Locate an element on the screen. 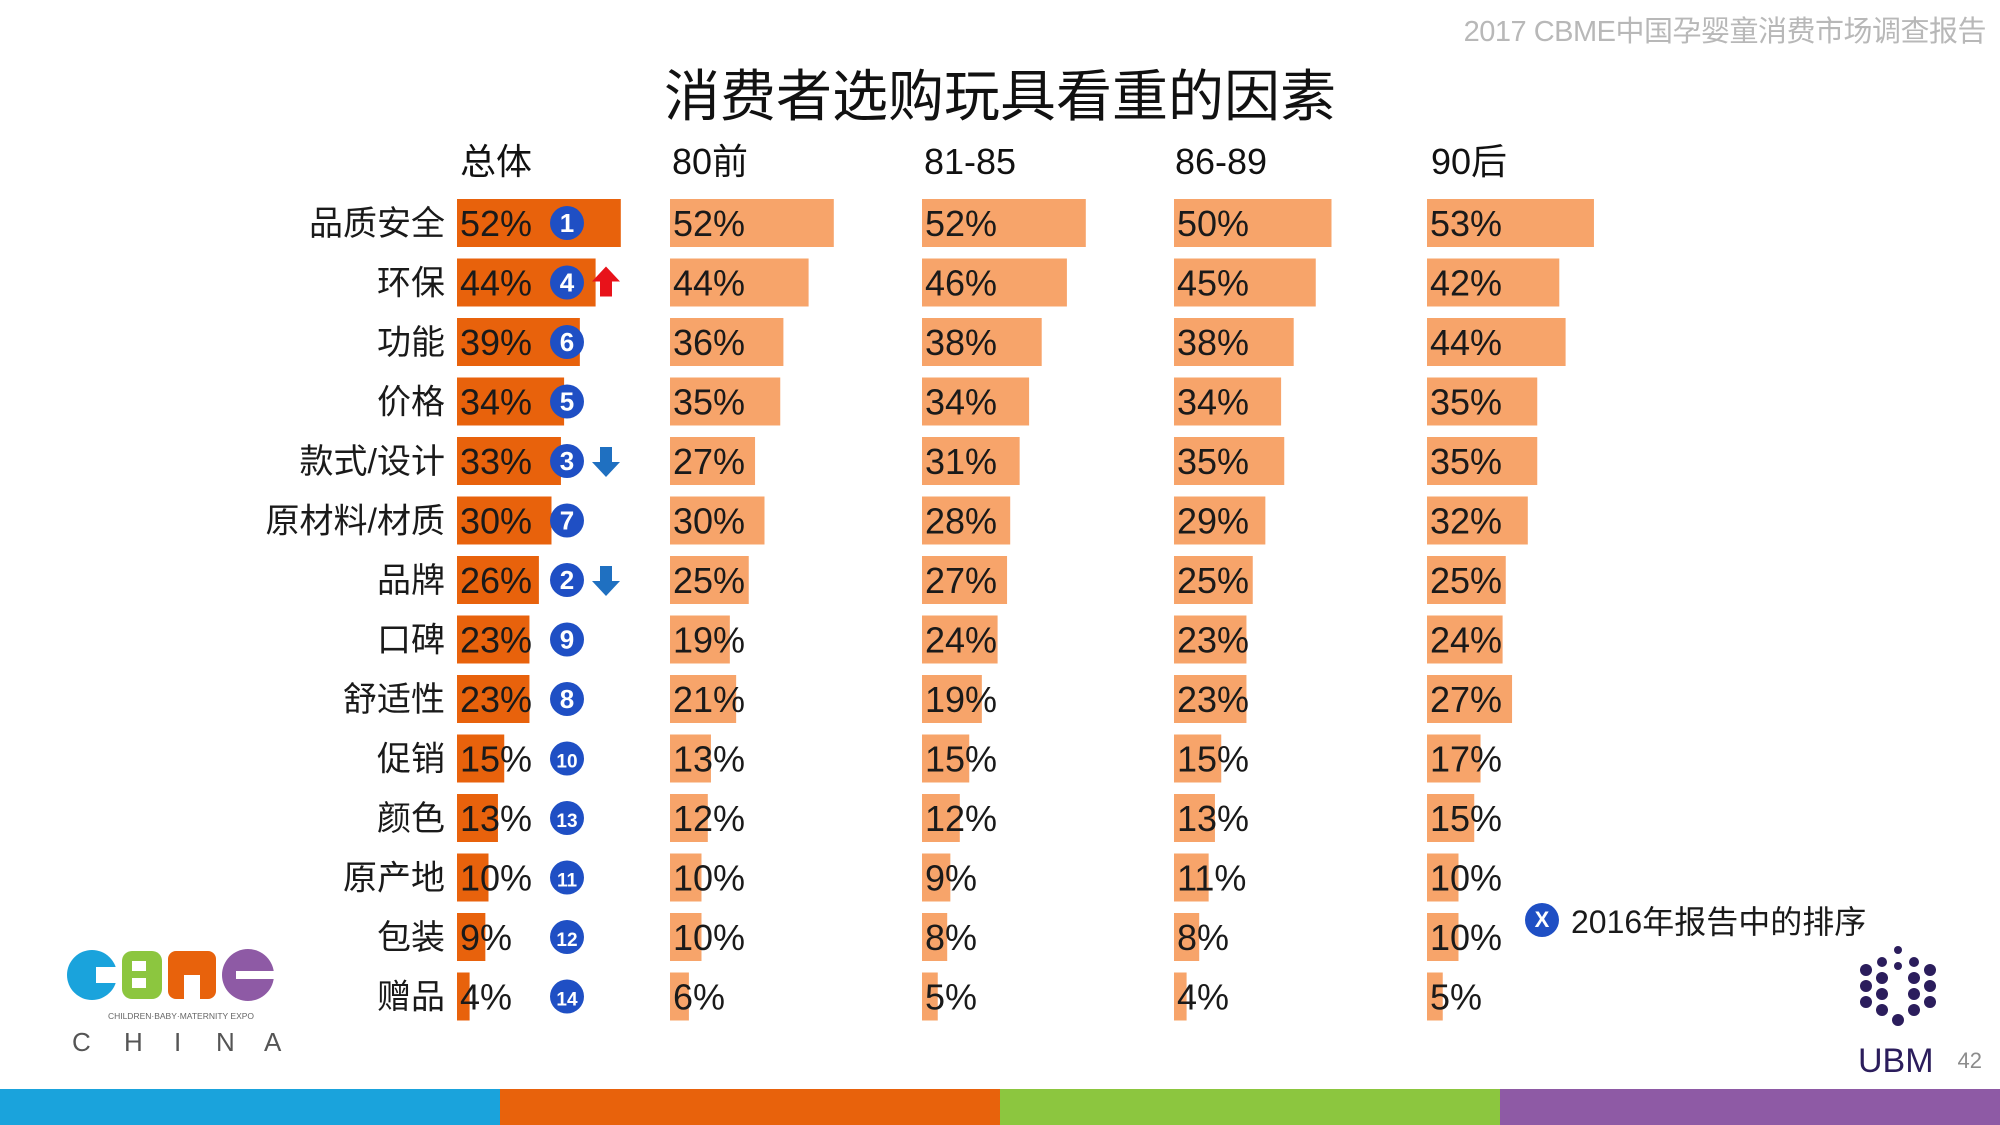 Image resolution: width=2000 pixels, height=1125 pixels. category-label: 促销 is located at coordinates (411, 760).